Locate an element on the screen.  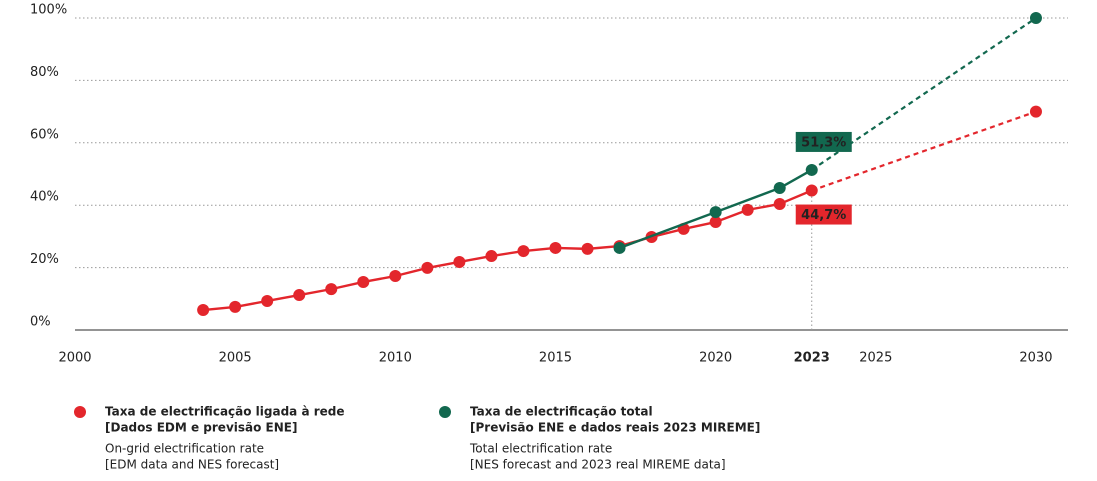
y-tick-label: 40% is located at coordinates (44, 197).